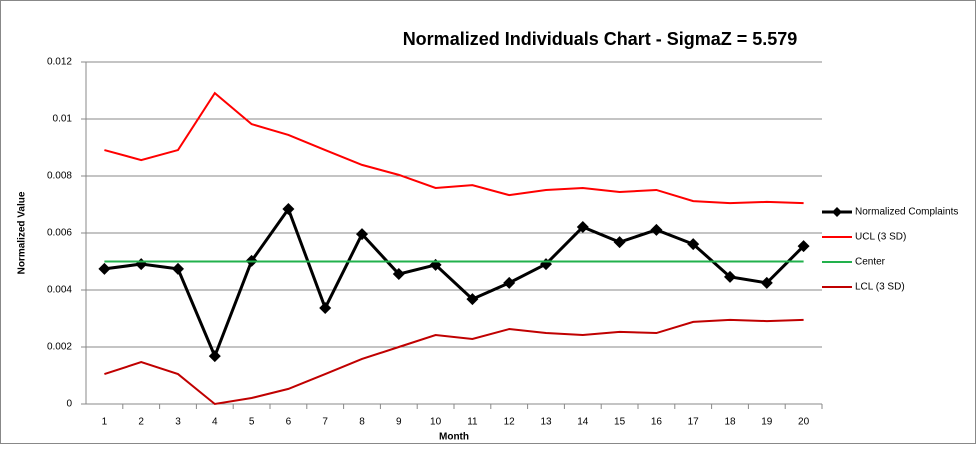  I want to click on y-tick-label: 0.006, so click(59, 233).